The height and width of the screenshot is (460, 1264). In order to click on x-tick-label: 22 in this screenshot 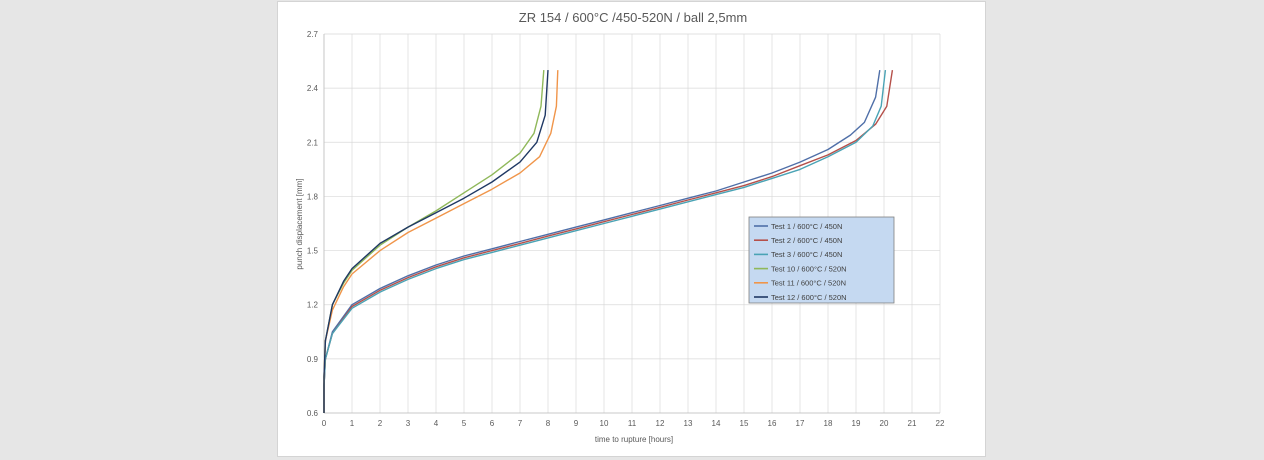, I will do `click(940, 423)`.